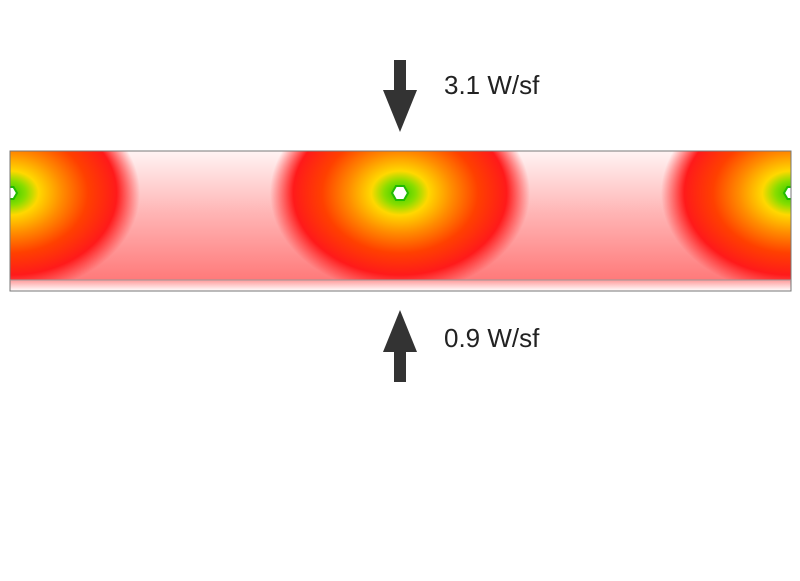  What do you see at coordinates (726, 221) in the screenshot?
I see `heat-field-right` at bounding box center [726, 221].